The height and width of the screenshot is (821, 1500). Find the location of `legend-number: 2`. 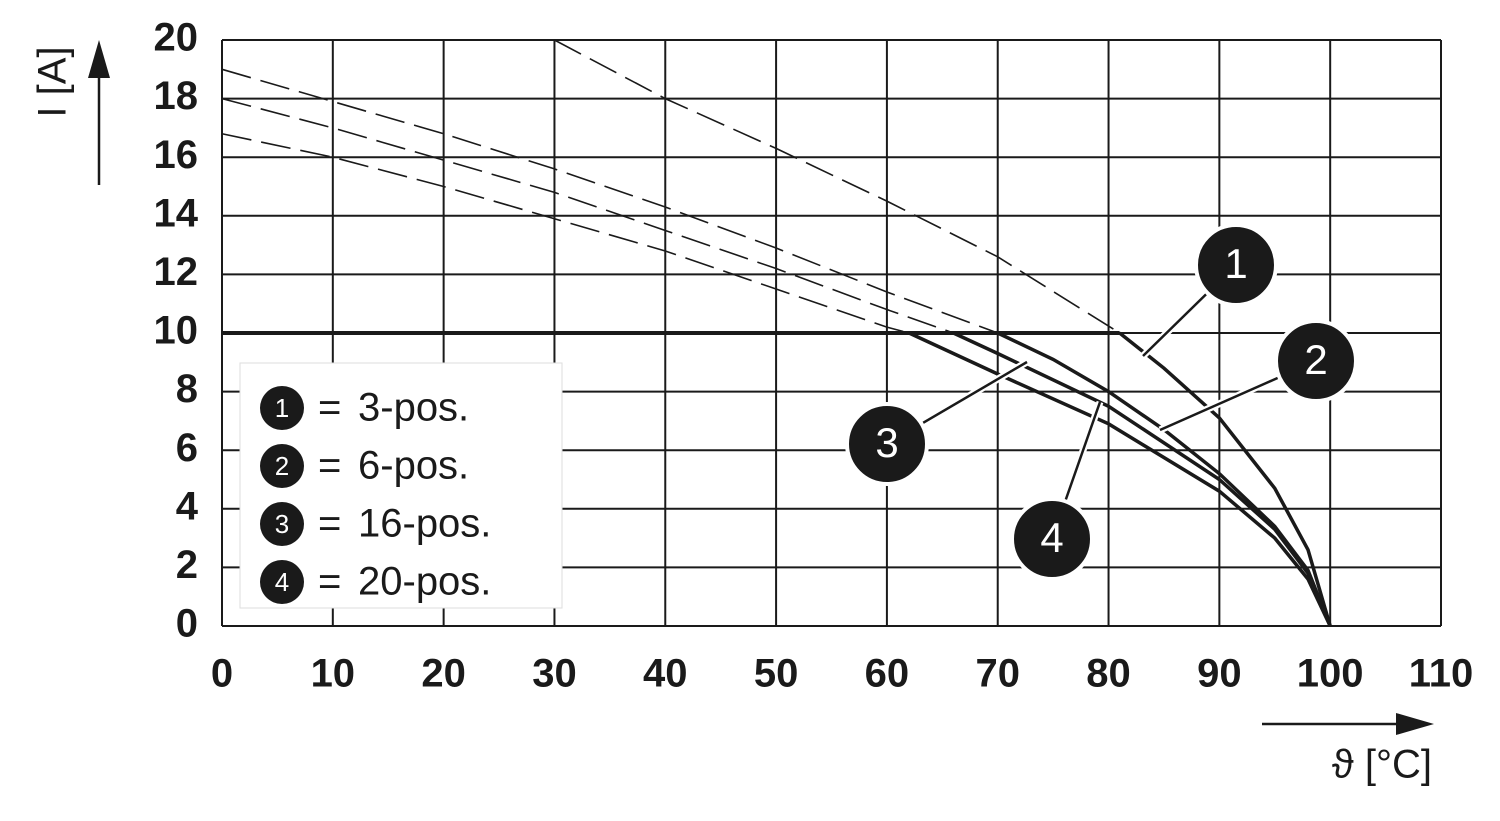

legend-number: 2 is located at coordinates (282, 466).